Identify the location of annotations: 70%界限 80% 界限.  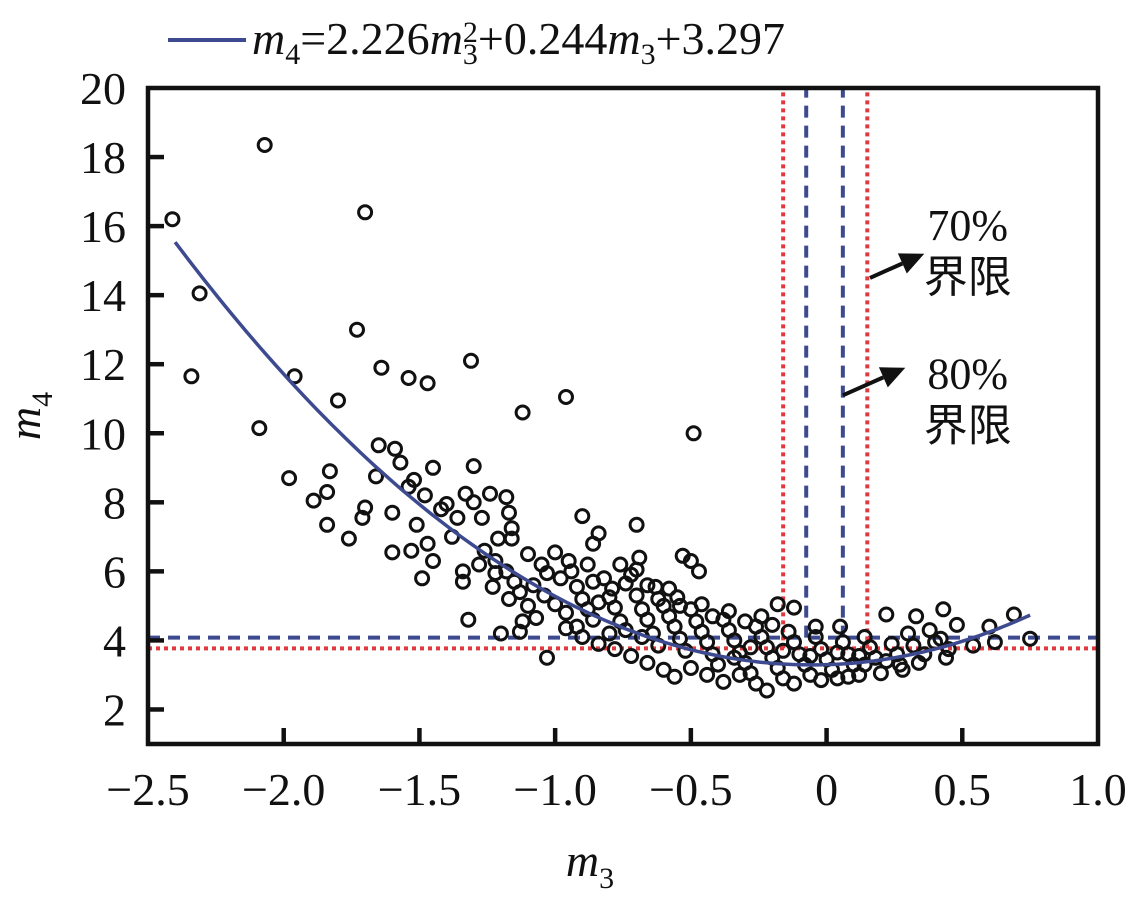
(927, 325).